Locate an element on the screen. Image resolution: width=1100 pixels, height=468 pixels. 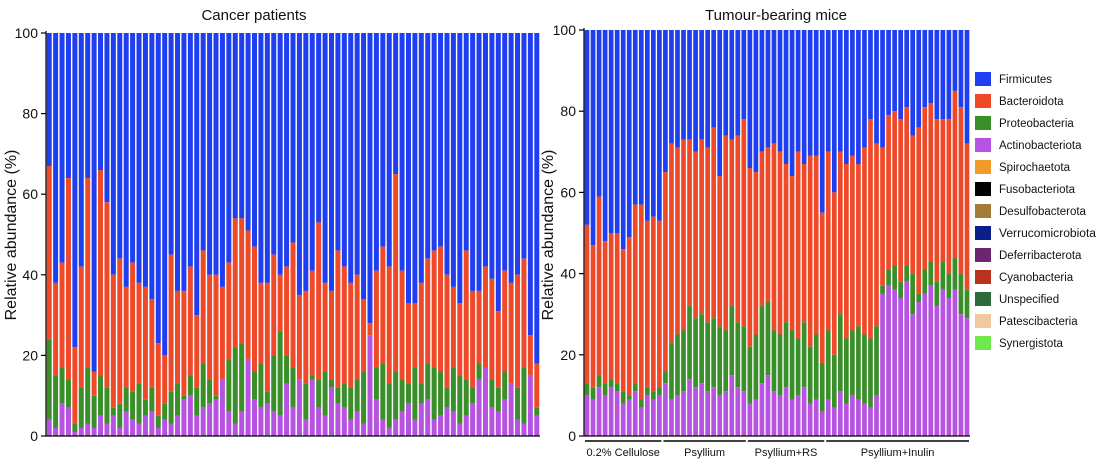
legend-label: Deferribacterota is located at coordinates (1040, 256).